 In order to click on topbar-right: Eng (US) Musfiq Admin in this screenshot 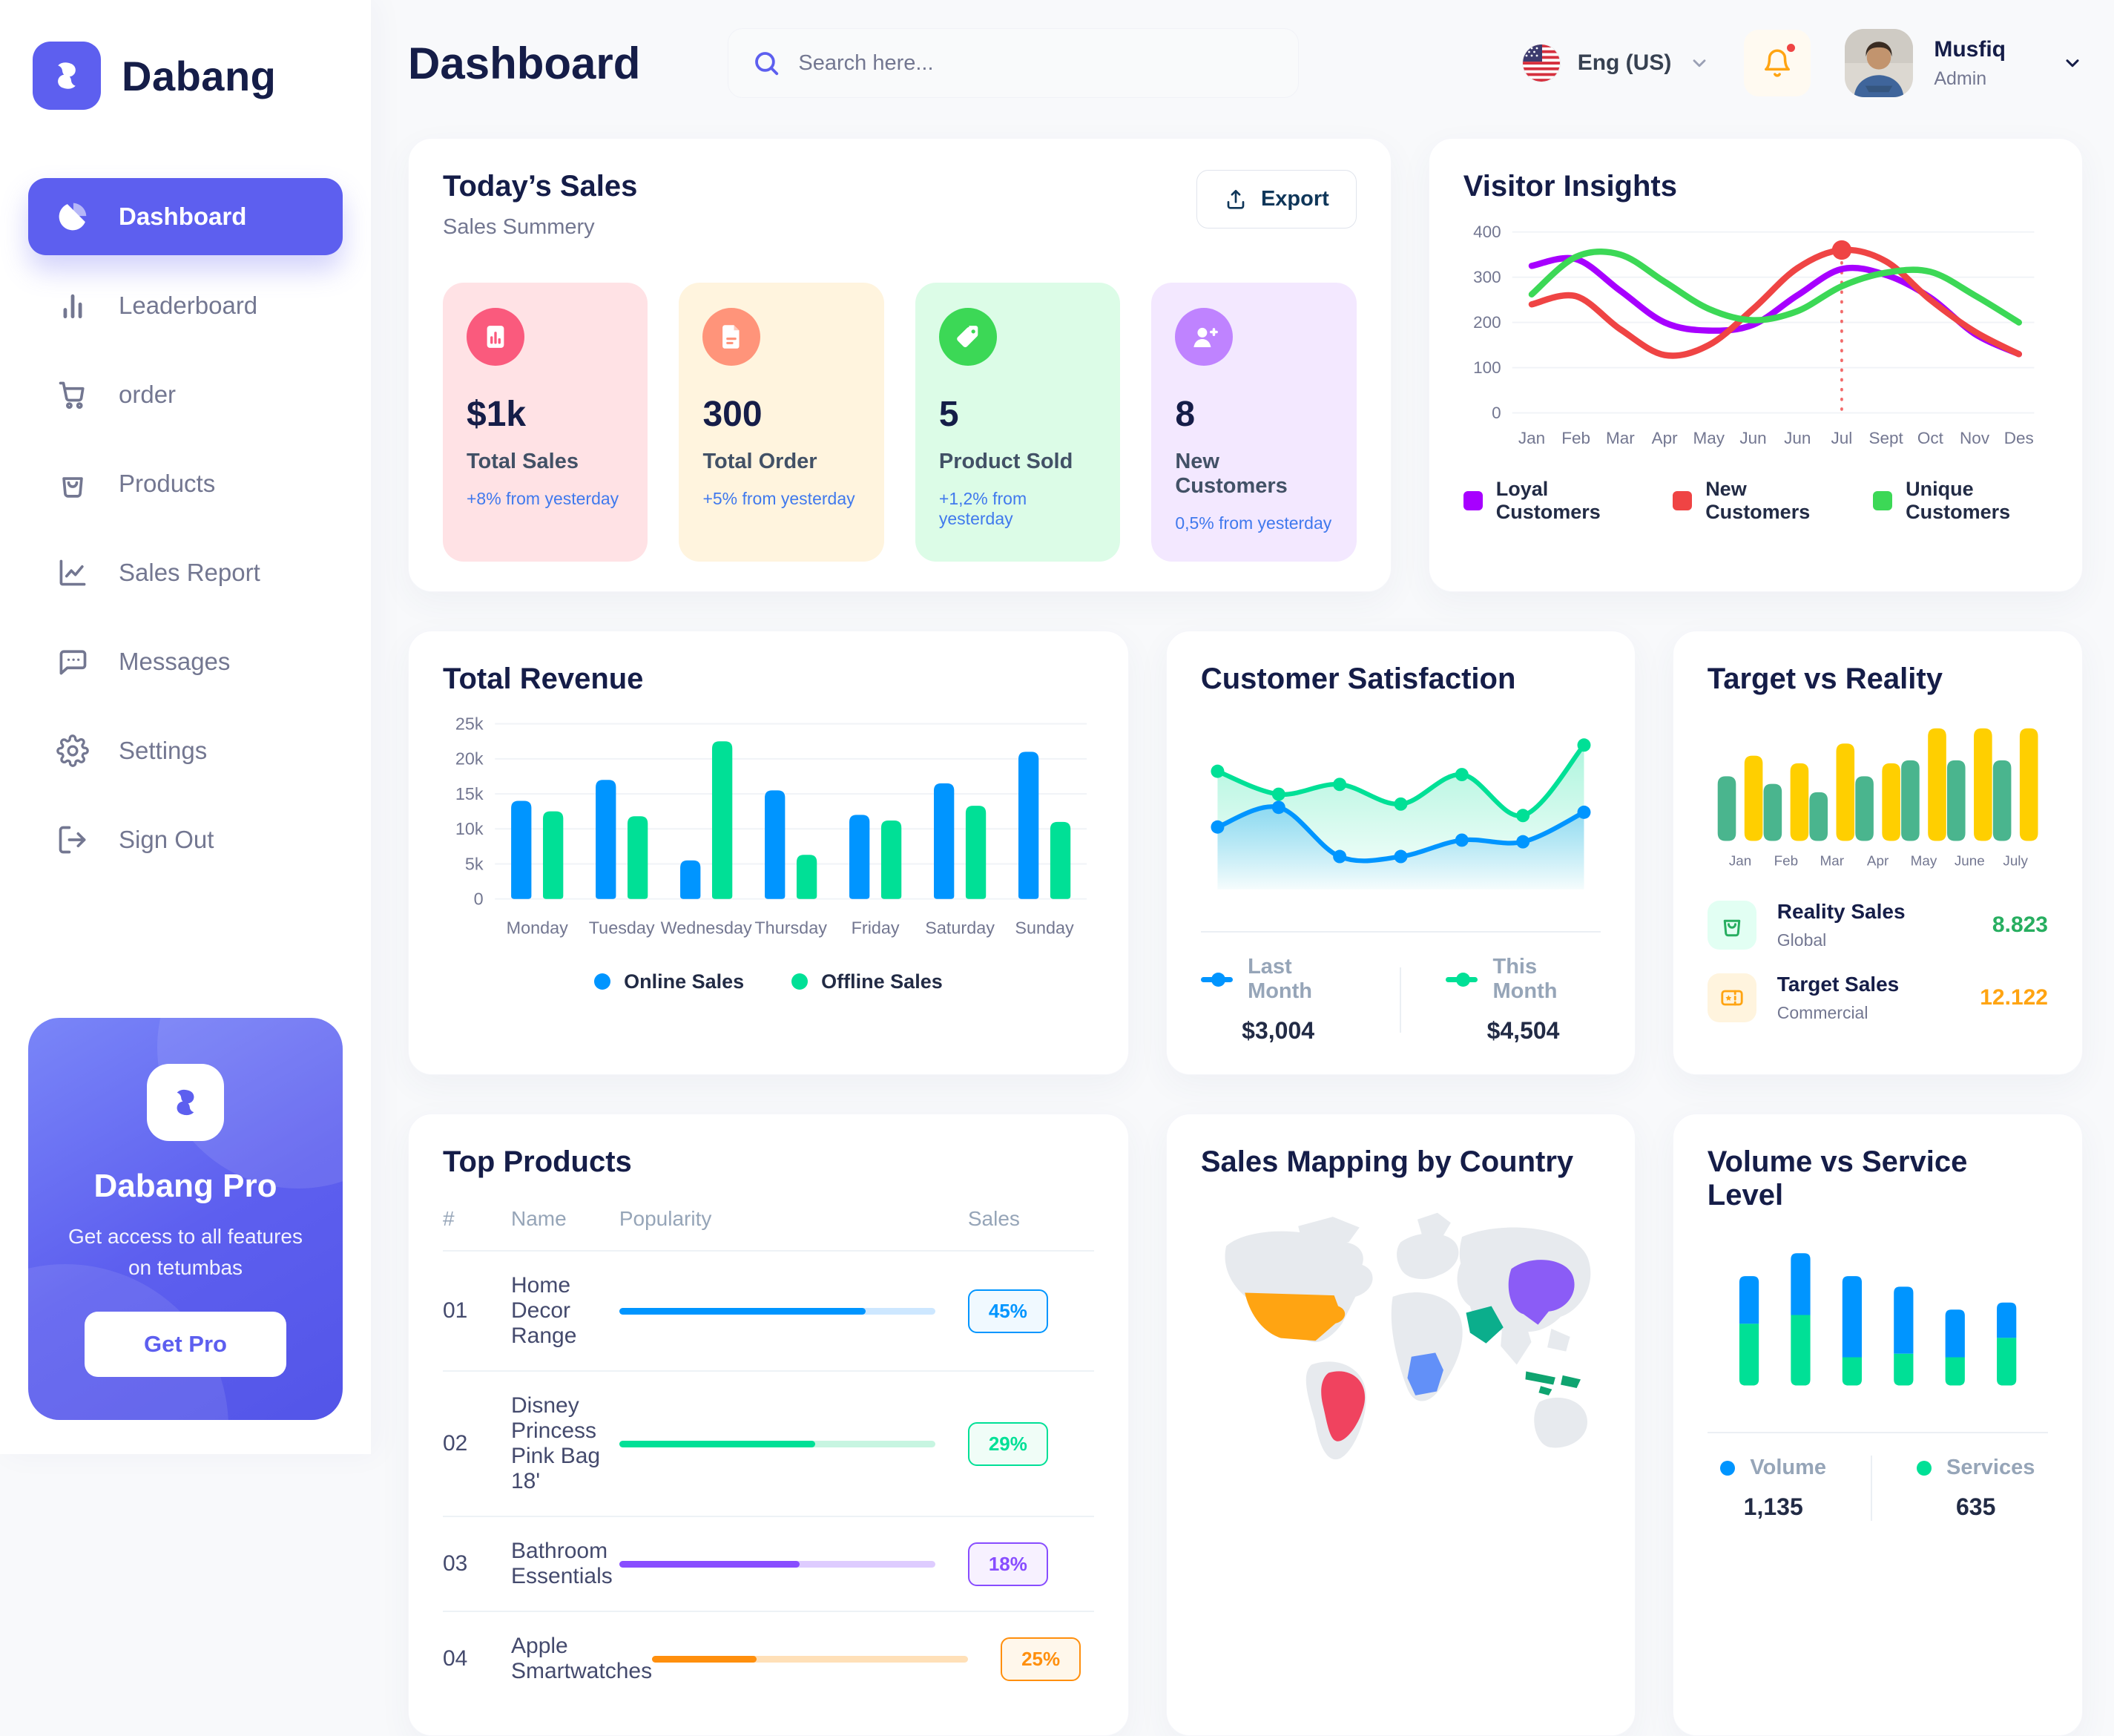, I will do `click(1802, 63)`.